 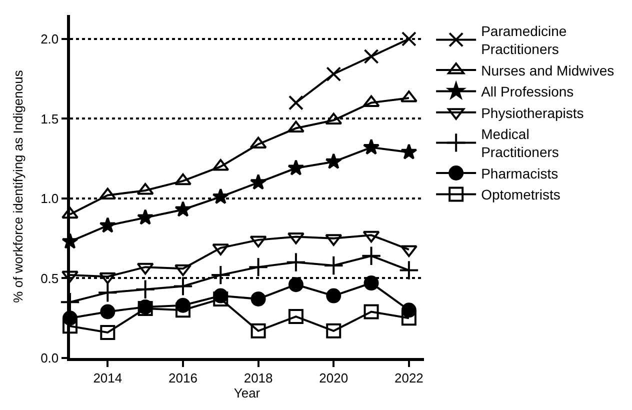 What do you see at coordinates (532, 112) in the screenshot?
I see `legend-label: Physiotherapists` at bounding box center [532, 112].